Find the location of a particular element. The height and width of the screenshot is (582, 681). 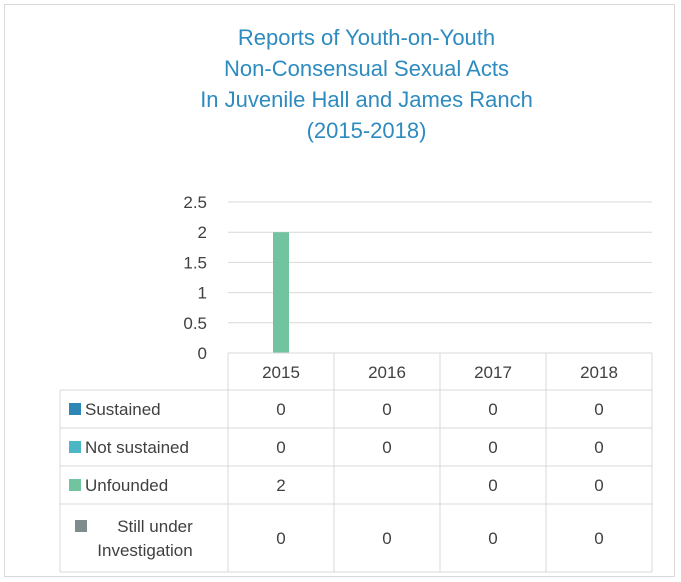

y-tick-label: 0 is located at coordinates (202, 353).